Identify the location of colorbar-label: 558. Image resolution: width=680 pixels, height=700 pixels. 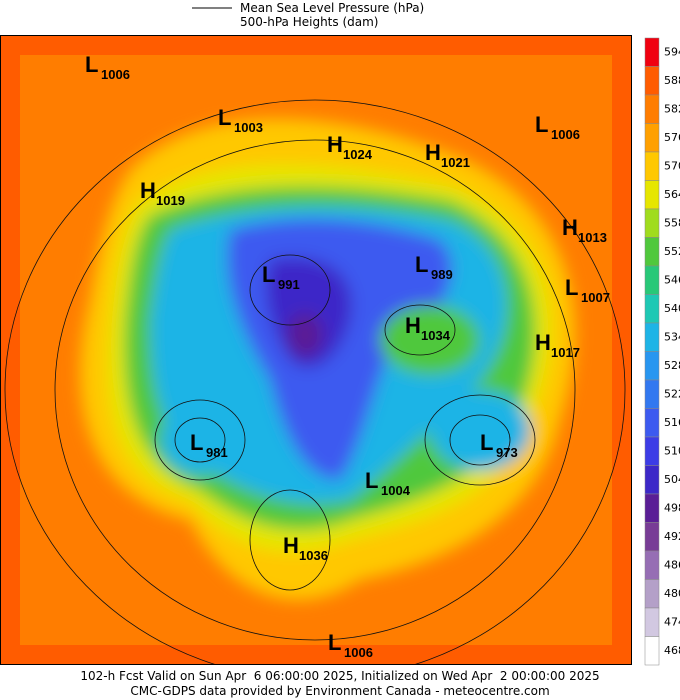
(672, 222).